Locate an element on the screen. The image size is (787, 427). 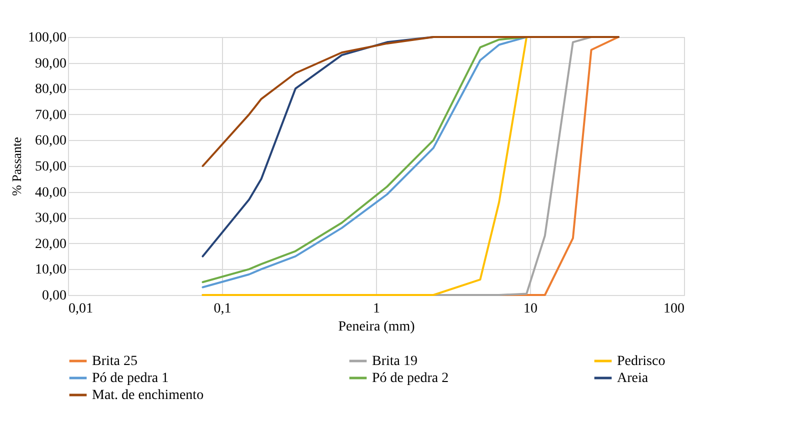
x-tick-label: 100 is located at coordinates (674, 309).